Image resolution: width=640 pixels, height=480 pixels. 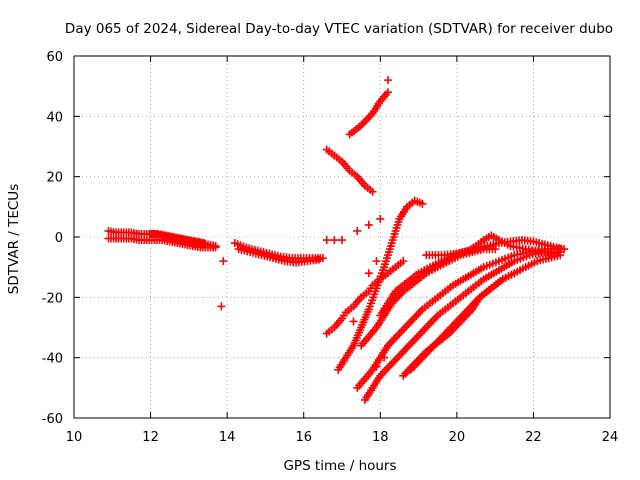 I want to click on y-tick-labels: -60 -40 -20 0 20 40 60, so click(x=52, y=238).